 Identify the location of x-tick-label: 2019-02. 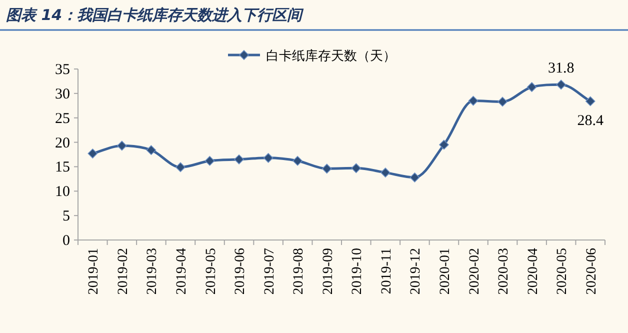
(123, 271).